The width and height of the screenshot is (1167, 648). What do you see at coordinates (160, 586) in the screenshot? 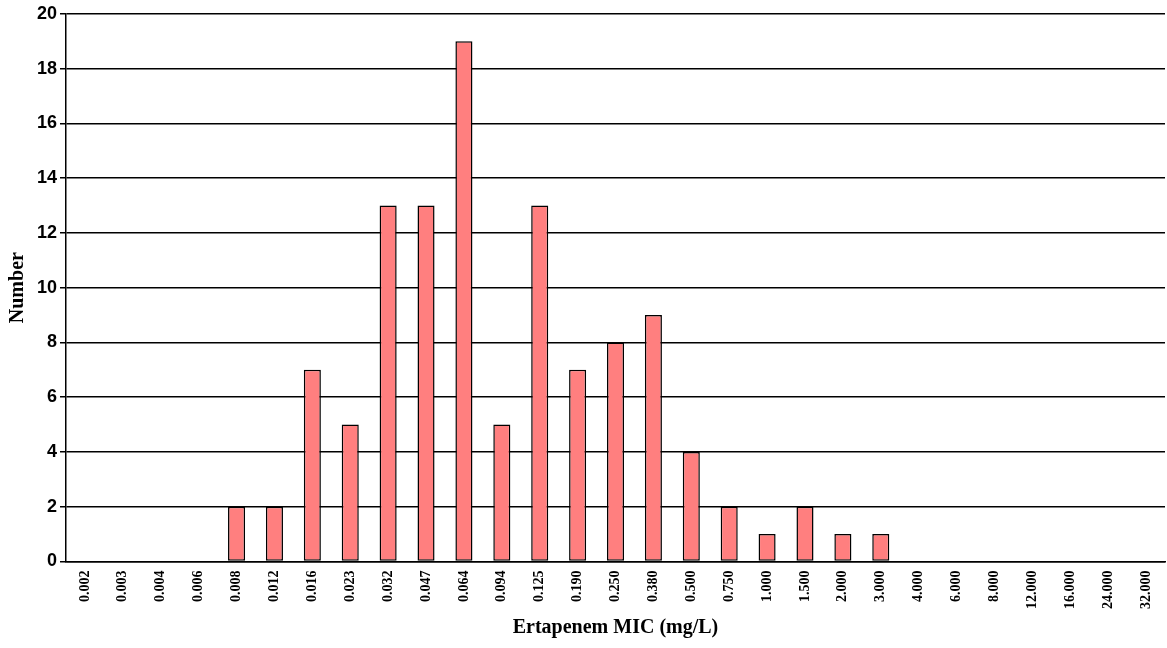
I see `x-tick-label: 0.004` at bounding box center [160, 586].